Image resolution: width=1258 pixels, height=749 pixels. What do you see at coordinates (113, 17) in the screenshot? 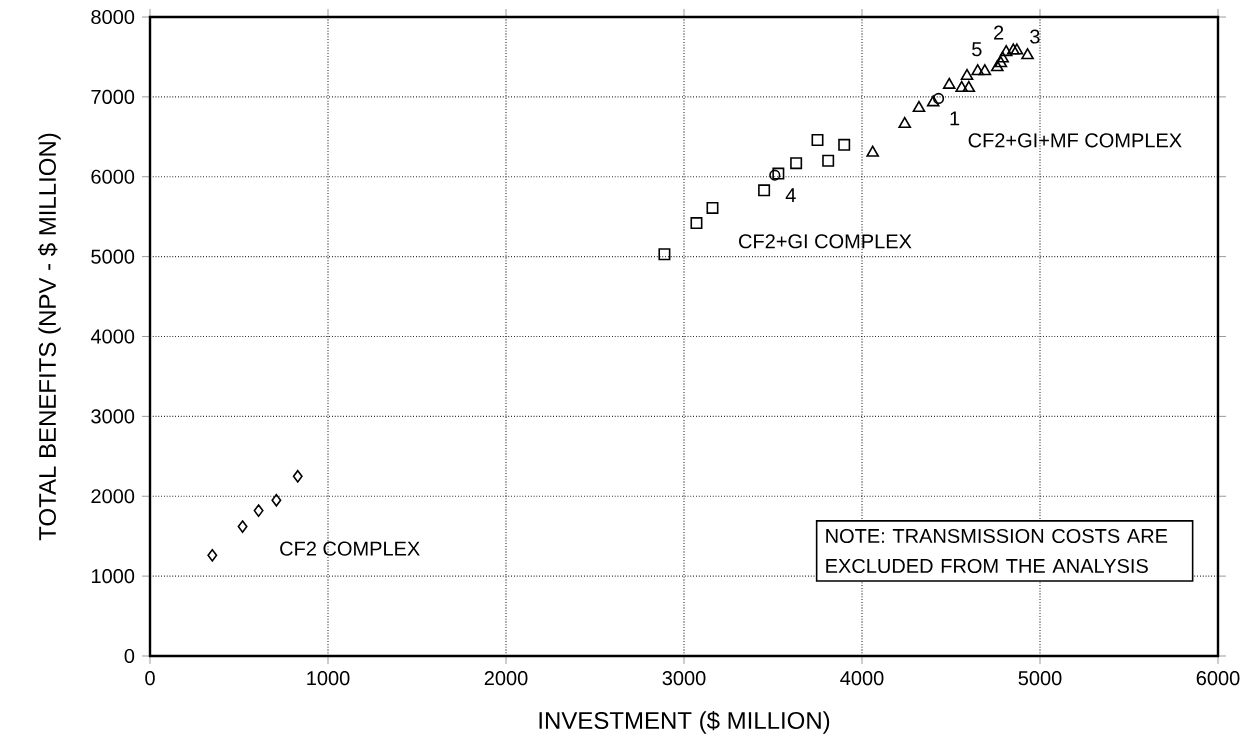
I see `y-tick-label: 8000` at bounding box center [113, 17].